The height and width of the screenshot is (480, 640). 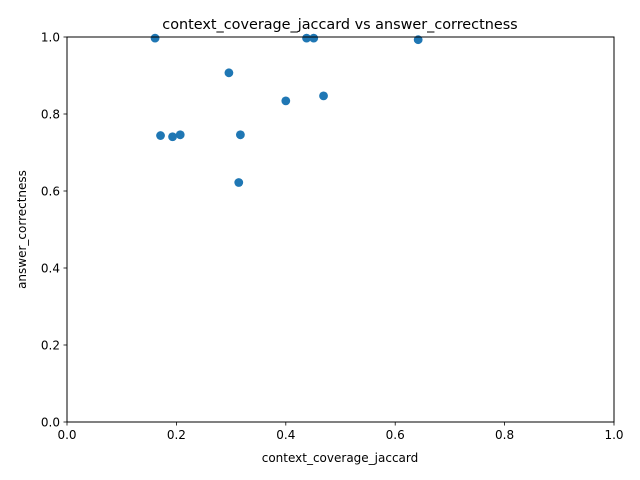 I want to click on x-tick-label: 0.4, so click(x=285, y=435).